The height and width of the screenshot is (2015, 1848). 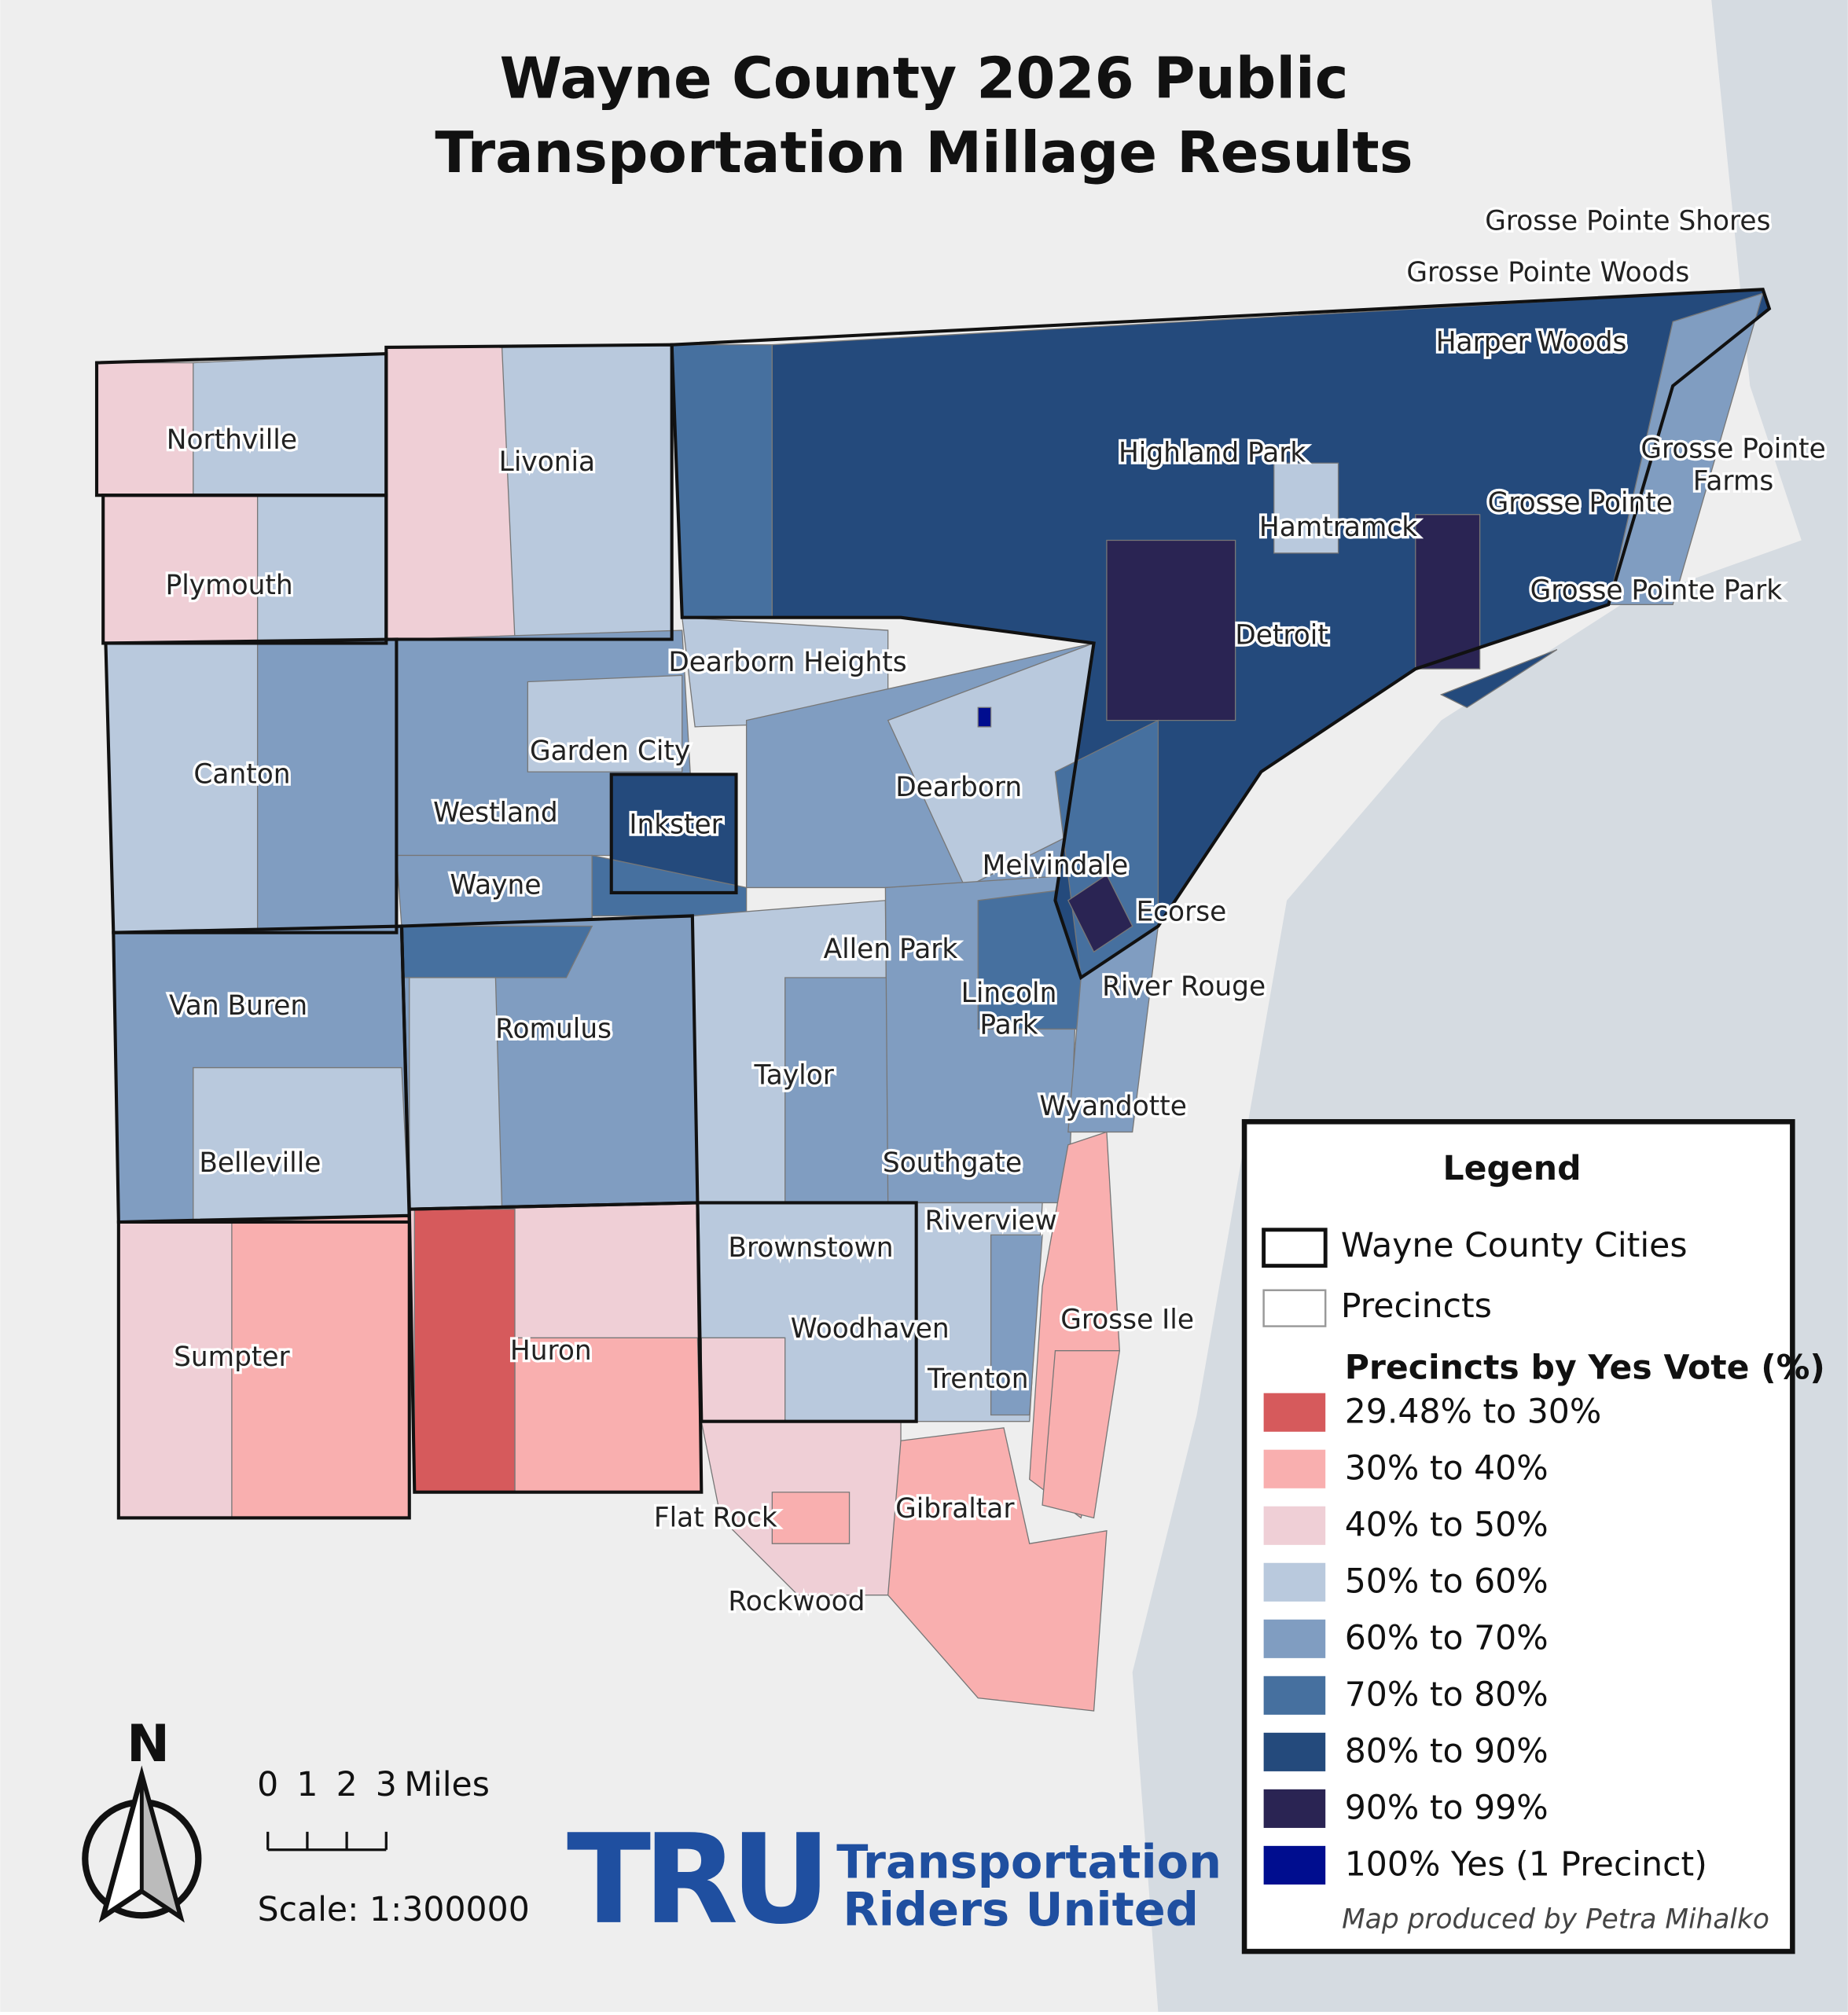 I want to click on city-label: Taylor, so click(x=793, y=1076).